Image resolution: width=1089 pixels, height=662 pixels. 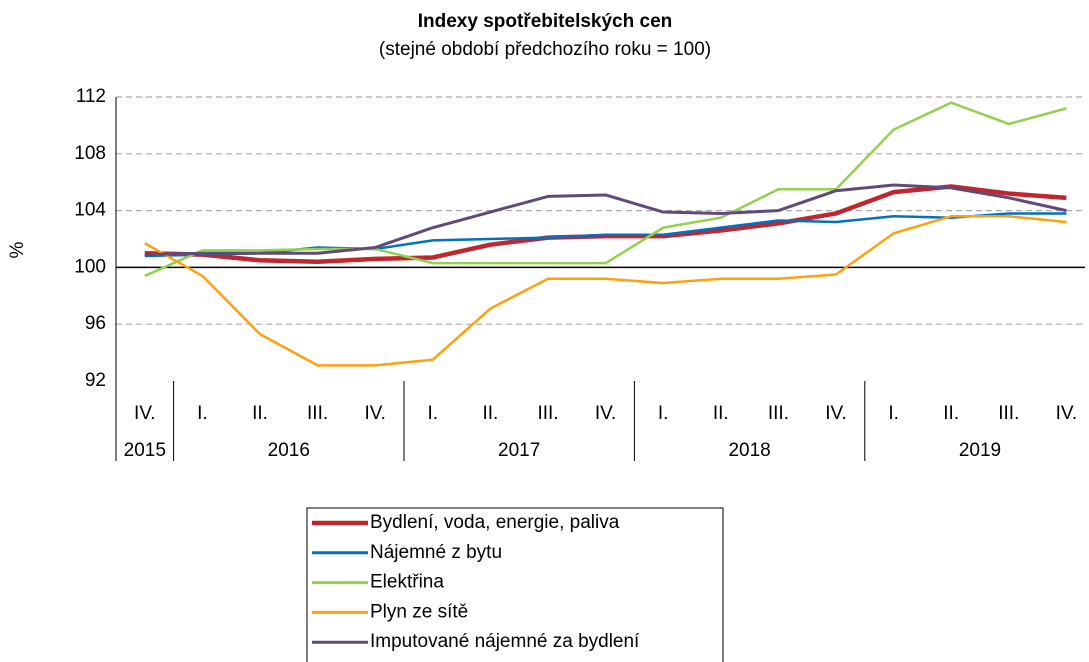 What do you see at coordinates (419, 611) in the screenshot?
I see `legend-label: Plyn ze sítě` at bounding box center [419, 611].